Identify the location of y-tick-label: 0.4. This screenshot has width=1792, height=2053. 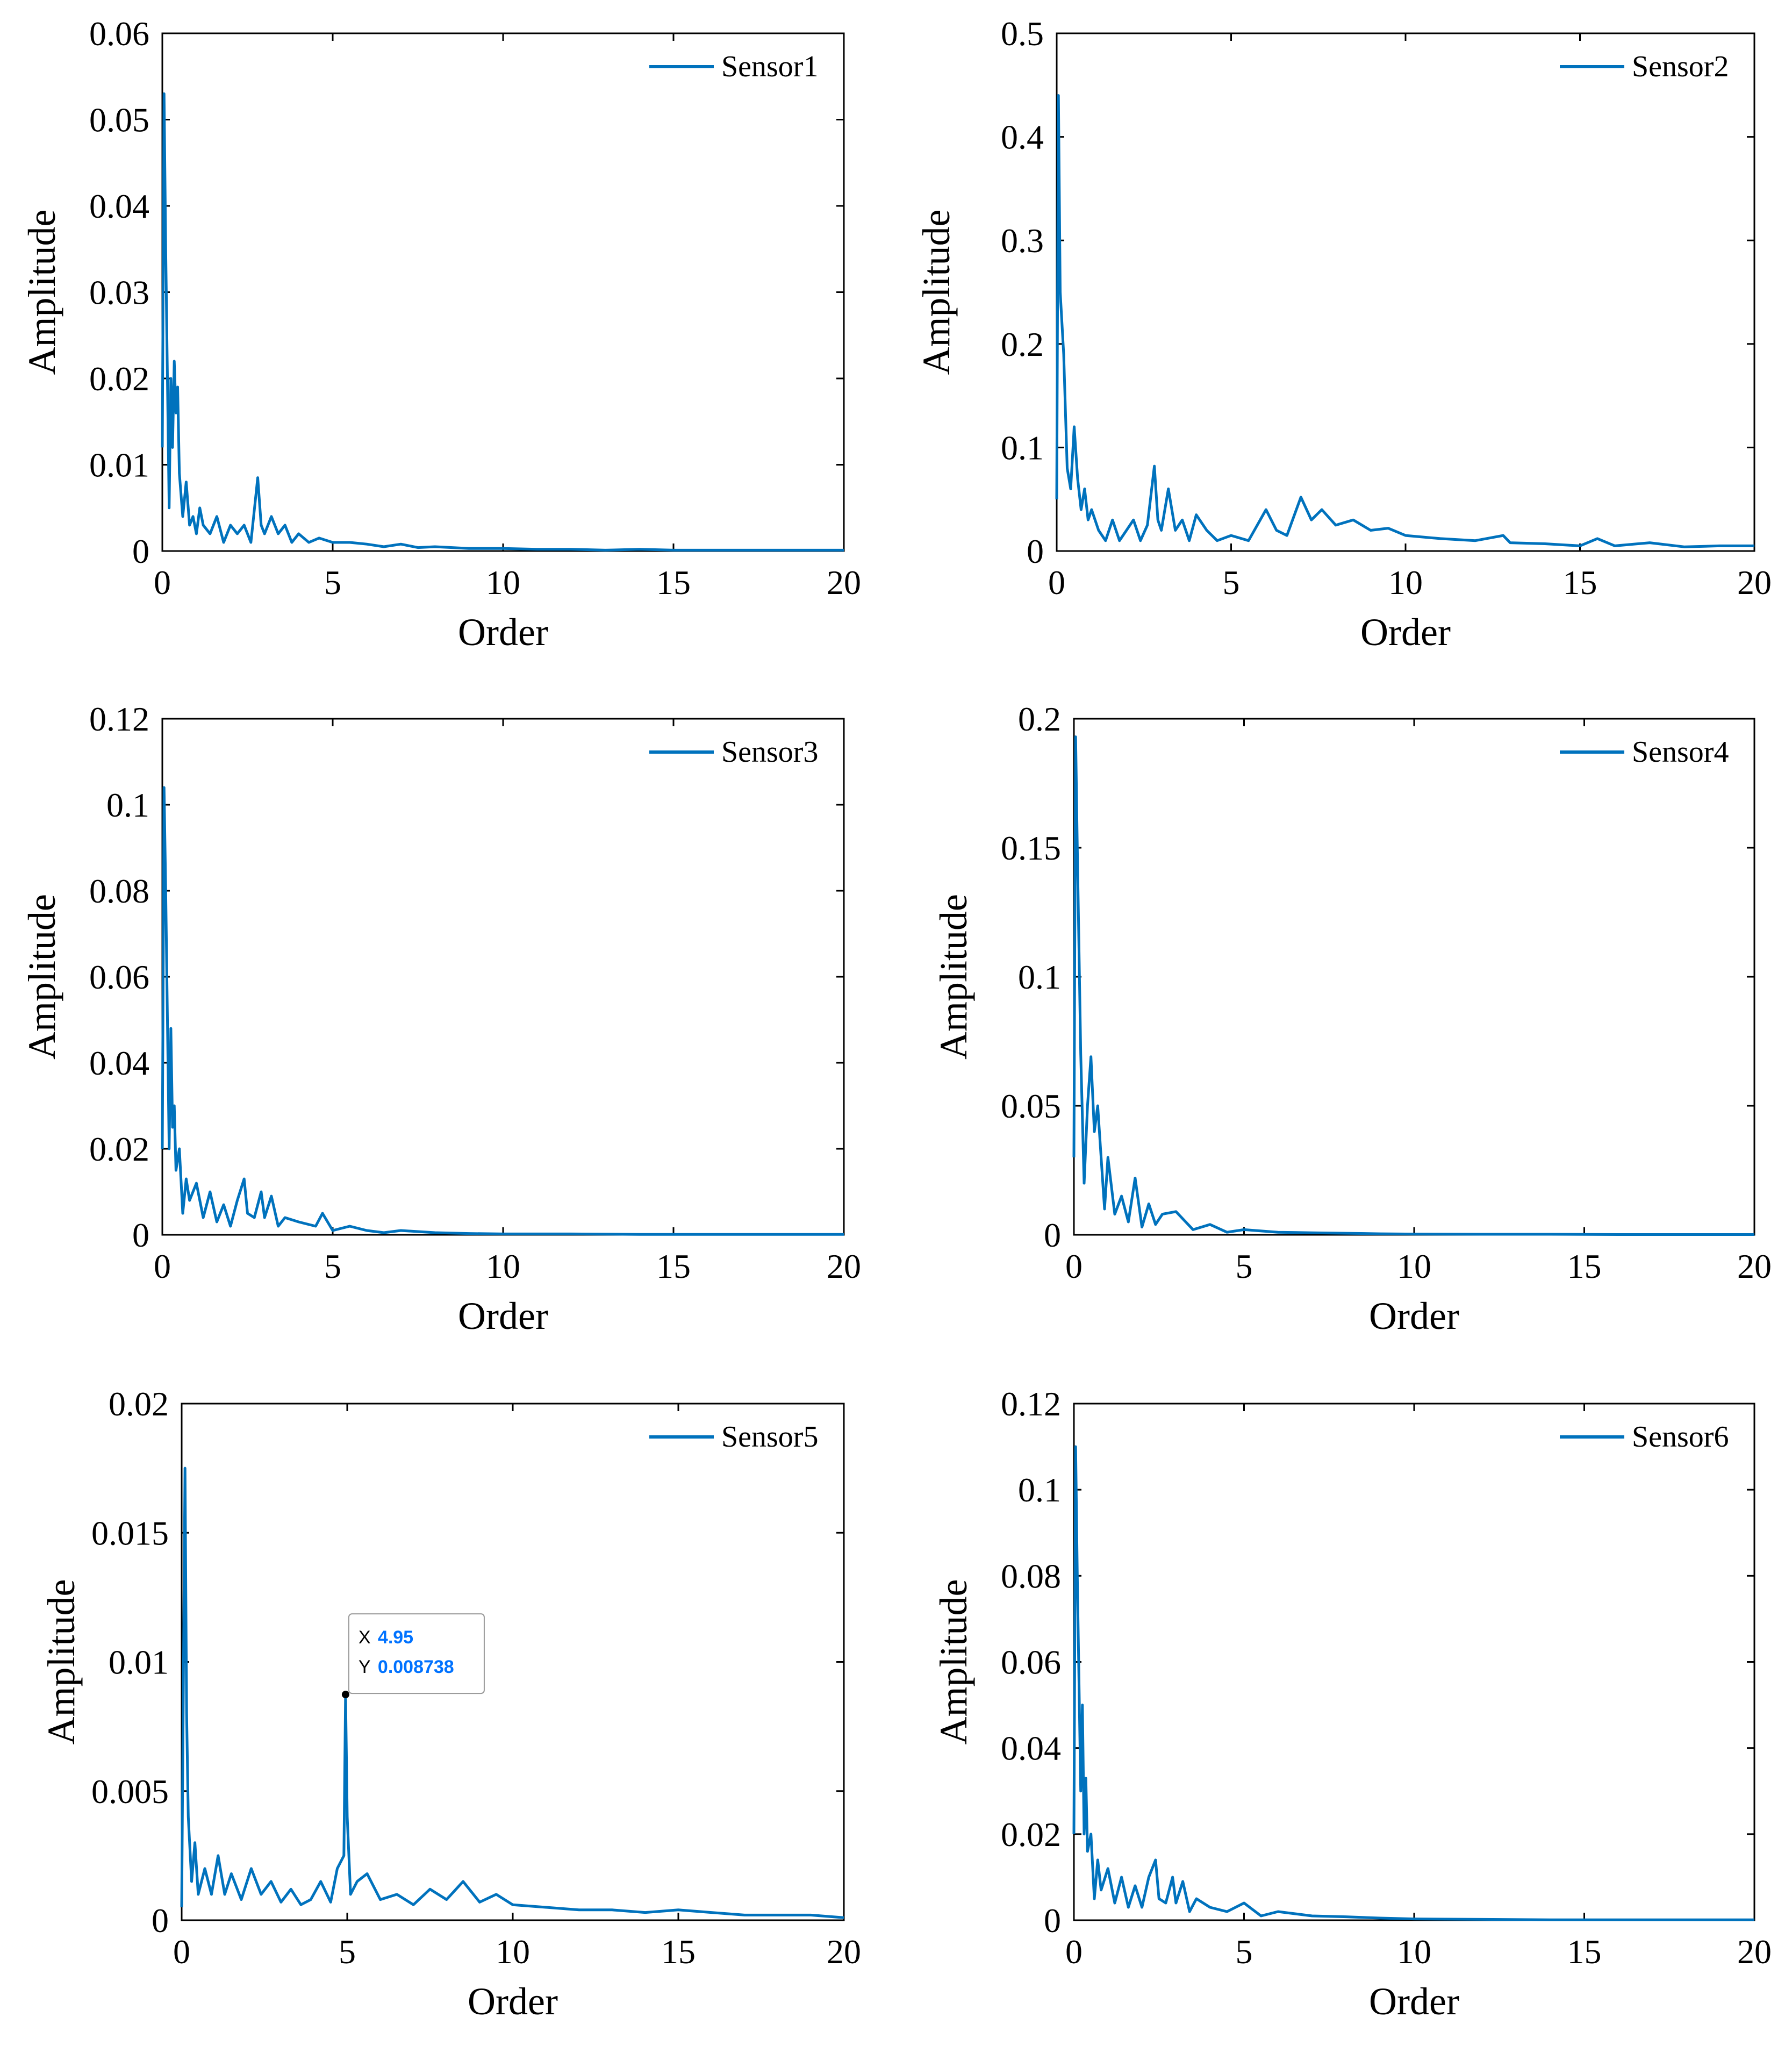
(1022, 137).